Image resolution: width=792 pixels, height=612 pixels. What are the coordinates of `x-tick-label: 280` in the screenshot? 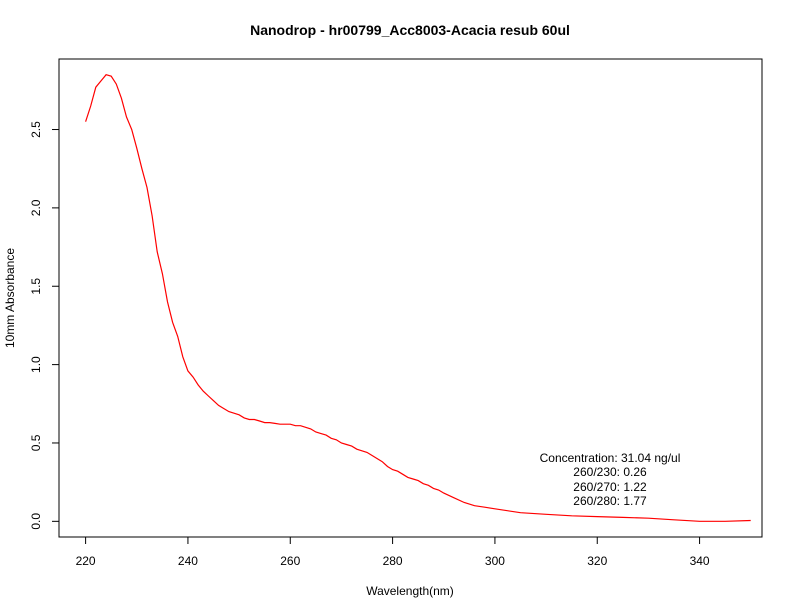 It's located at (393, 561).